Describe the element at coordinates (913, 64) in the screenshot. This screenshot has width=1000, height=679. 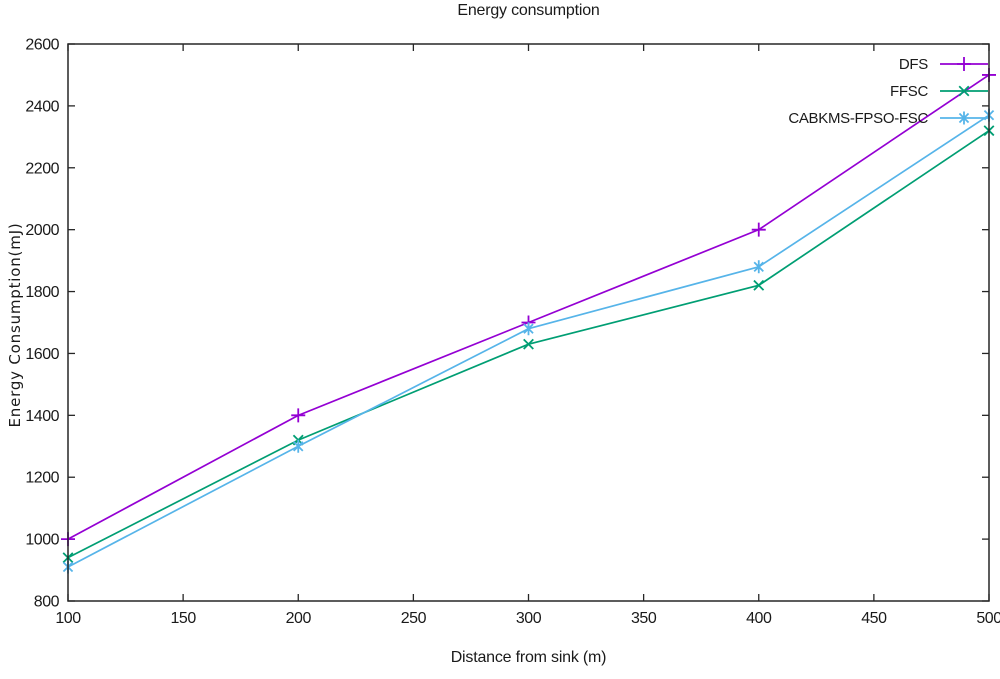
I see `legend-label: DFS` at that location.